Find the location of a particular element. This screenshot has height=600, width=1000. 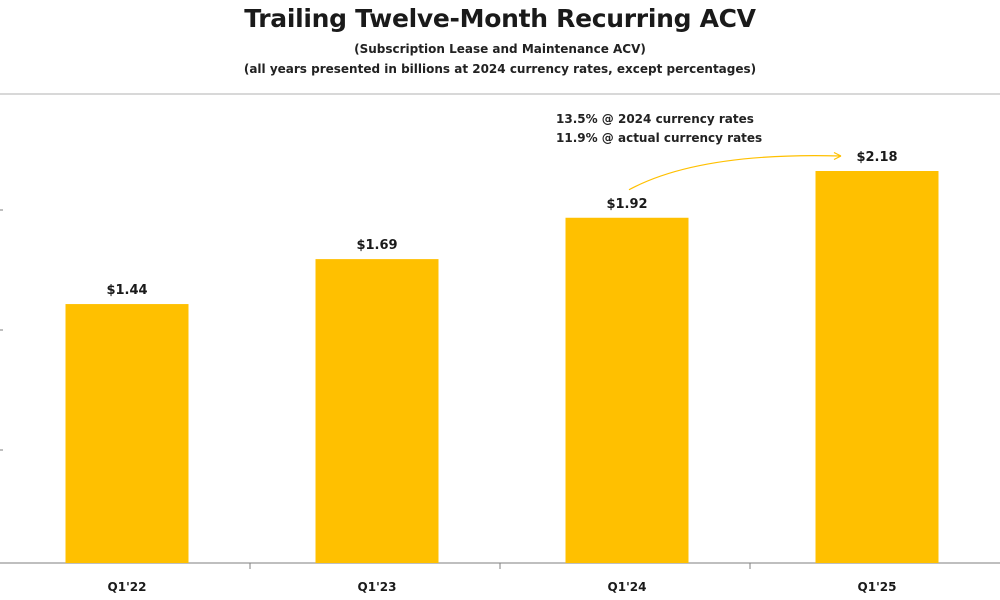

growth-note-actual-rates: 11.9% @ actual currency rates is located at coordinates (659, 138).